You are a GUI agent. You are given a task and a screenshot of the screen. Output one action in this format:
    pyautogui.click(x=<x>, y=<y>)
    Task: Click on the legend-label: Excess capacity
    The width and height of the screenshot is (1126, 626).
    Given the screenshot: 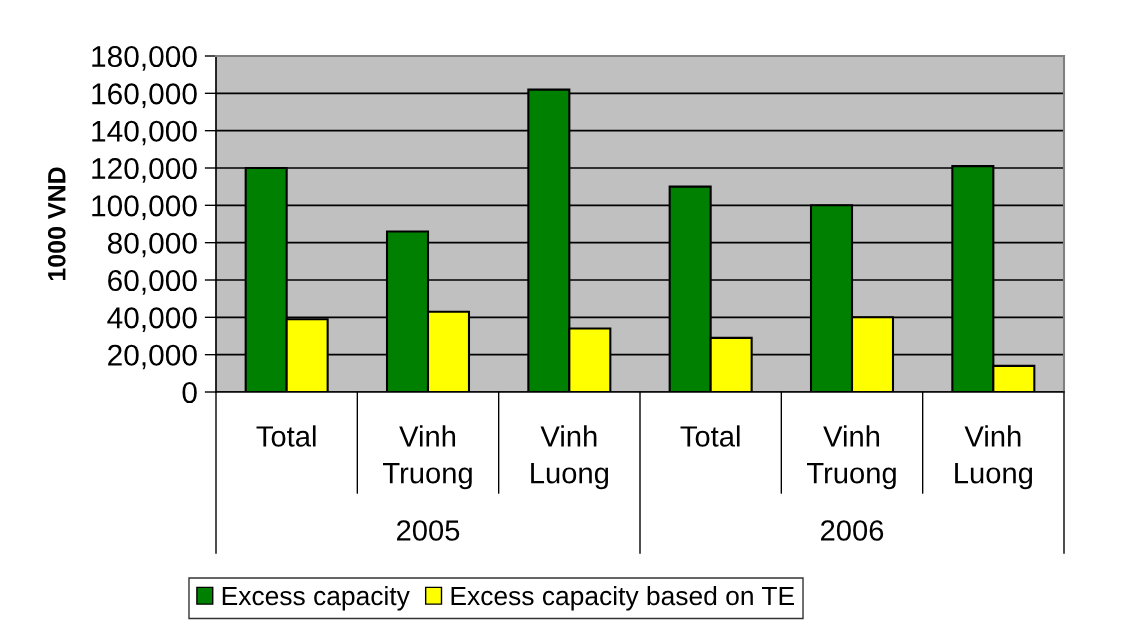 What is the action you would take?
    pyautogui.click(x=316, y=598)
    